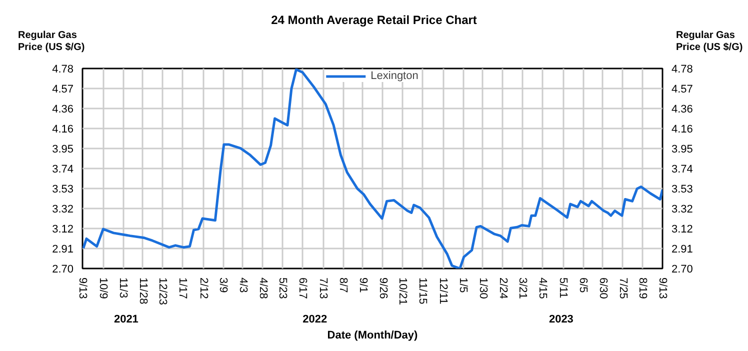 Image resolution: width=748 pixels, height=351 pixels. Describe the element at coordinates (323, 288) in the screenshot. I see `x-tick-label: 7/13` at that location.